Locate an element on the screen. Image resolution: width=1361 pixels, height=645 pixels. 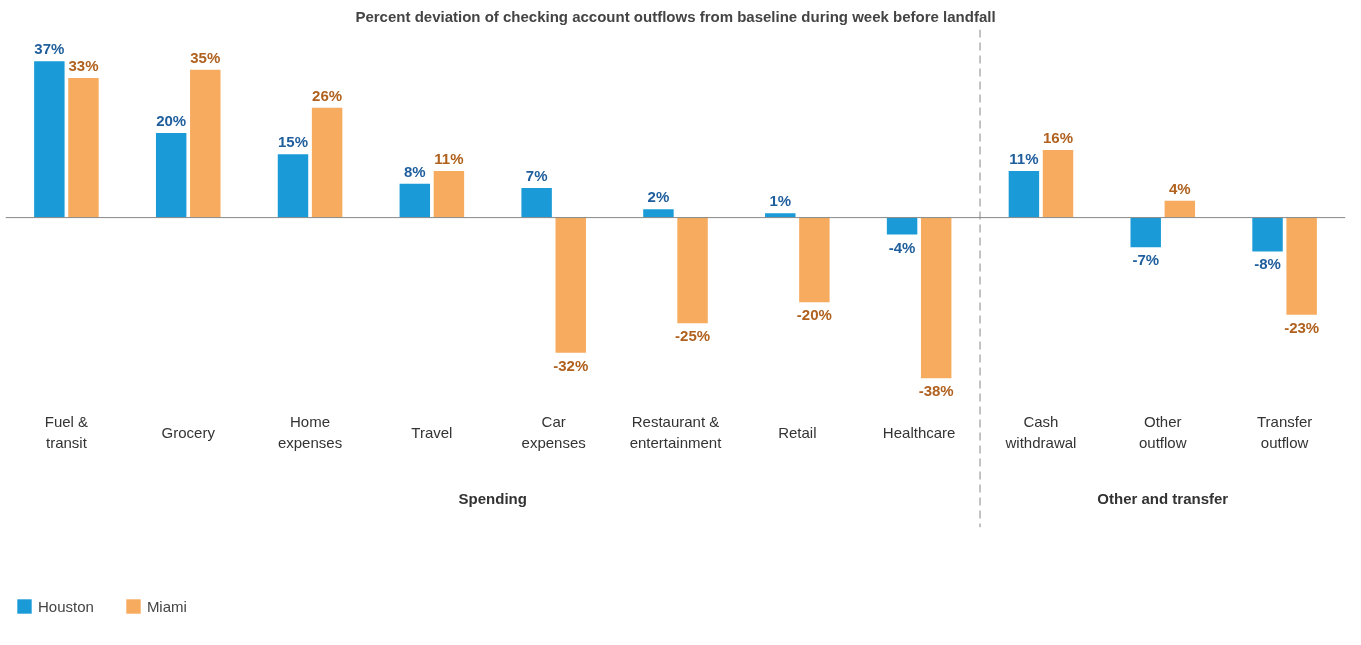
x-tick-label: Retail is located at coordinates (797, 432).